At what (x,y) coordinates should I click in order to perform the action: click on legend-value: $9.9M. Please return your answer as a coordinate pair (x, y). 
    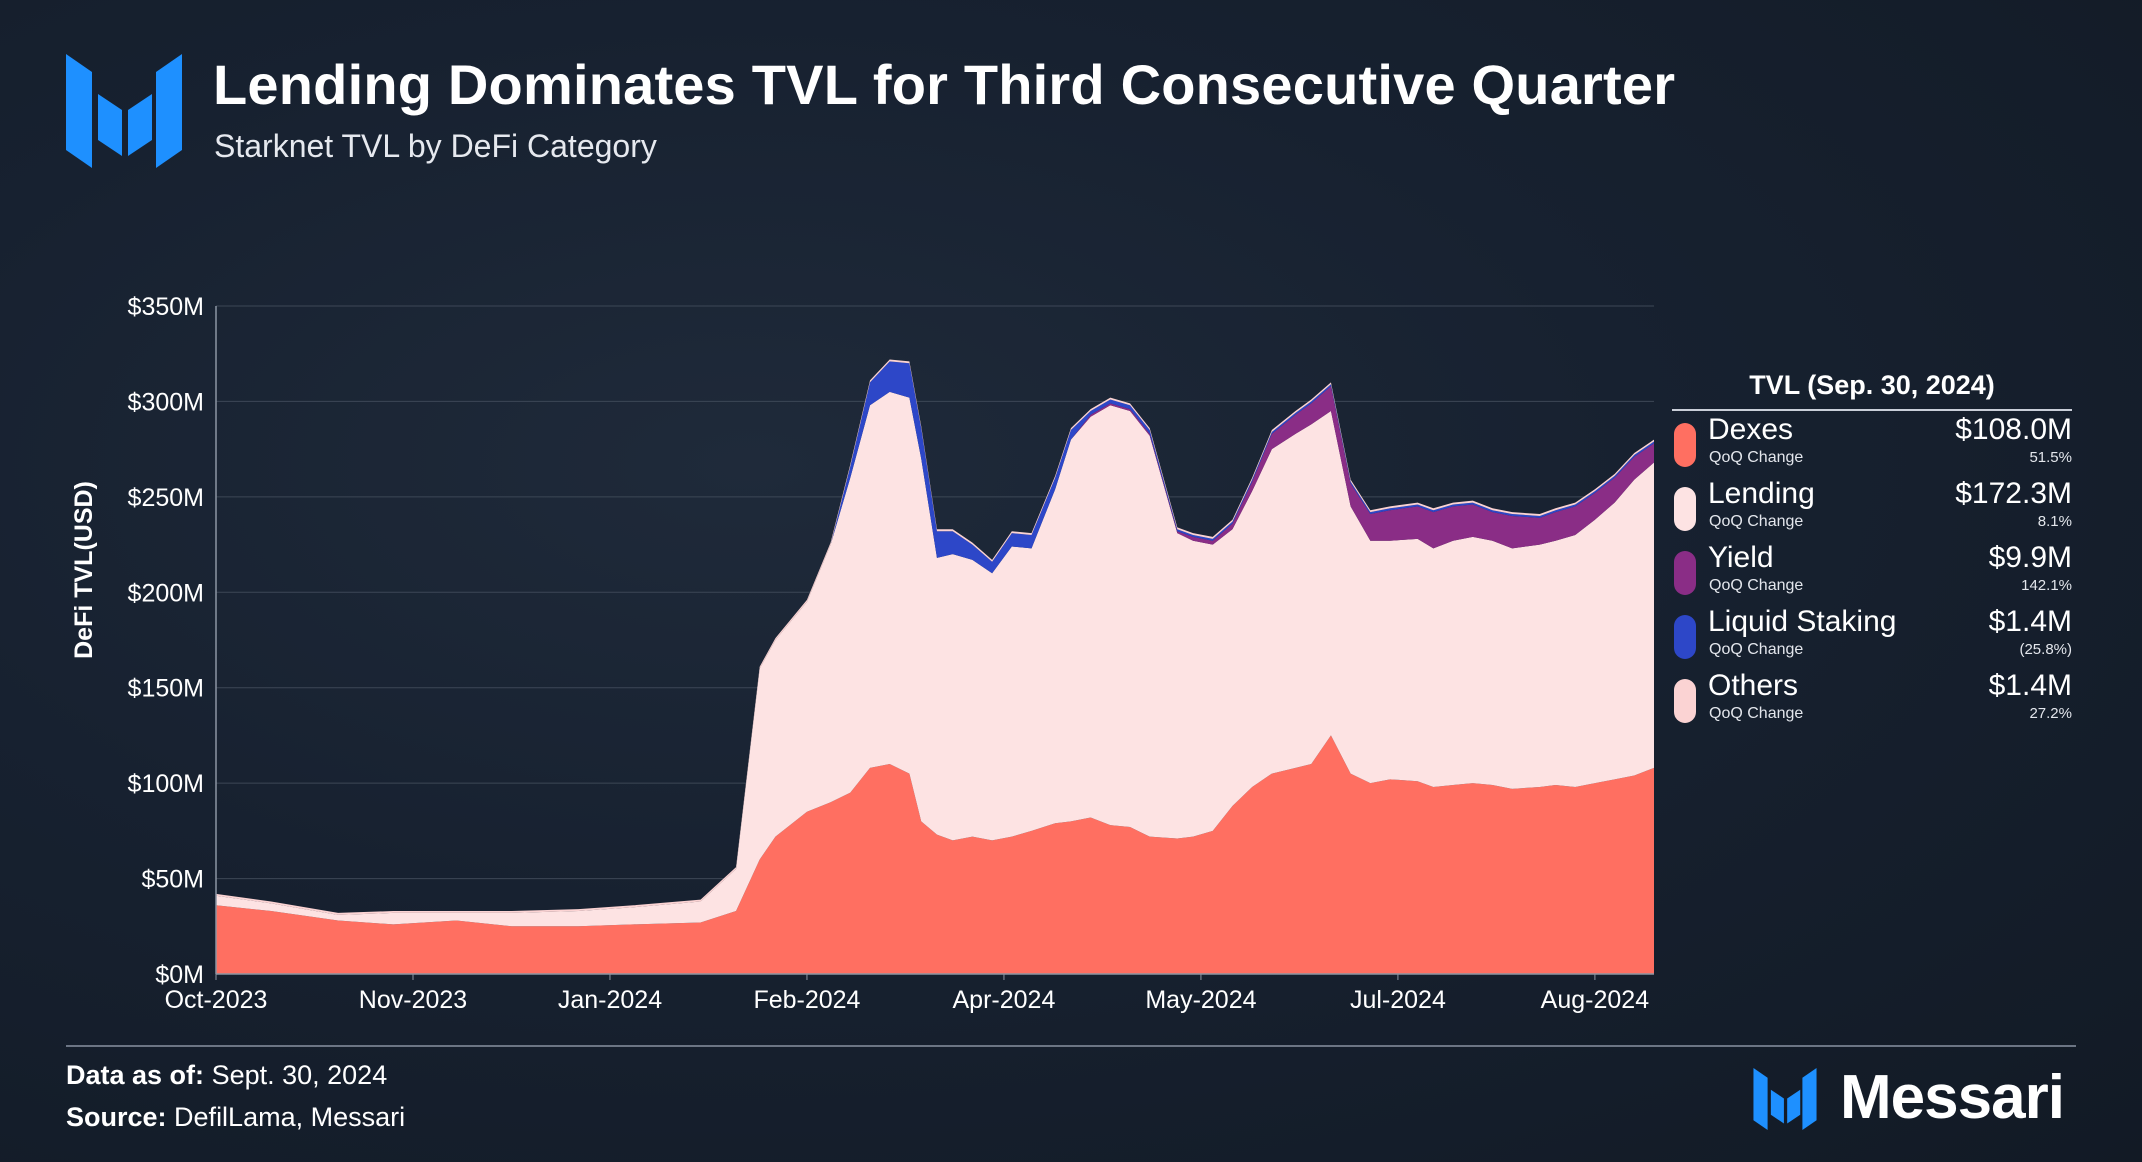
    Looking at the image, I should click on (2030, 557).